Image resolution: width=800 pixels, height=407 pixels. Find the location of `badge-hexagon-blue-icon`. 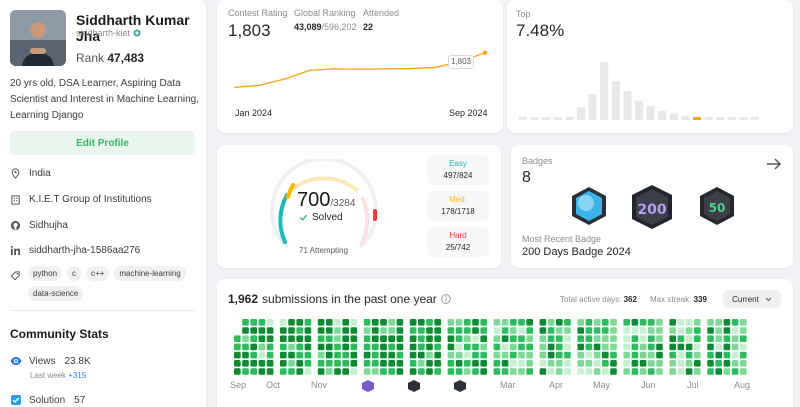

badge-hexagon-blue-icon is located at coordinates (589, 206).